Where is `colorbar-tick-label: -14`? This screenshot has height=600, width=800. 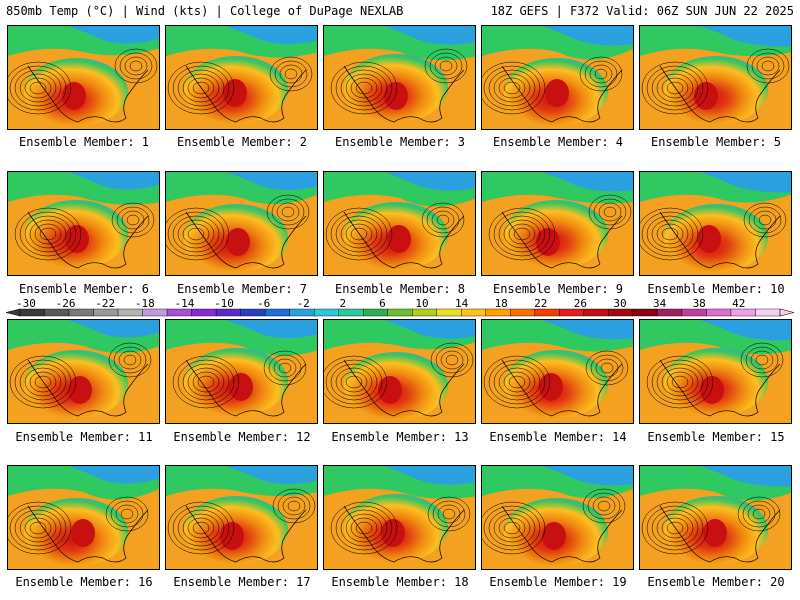
colorbar-tick-label: -14 is located at coordinates (184, 304).